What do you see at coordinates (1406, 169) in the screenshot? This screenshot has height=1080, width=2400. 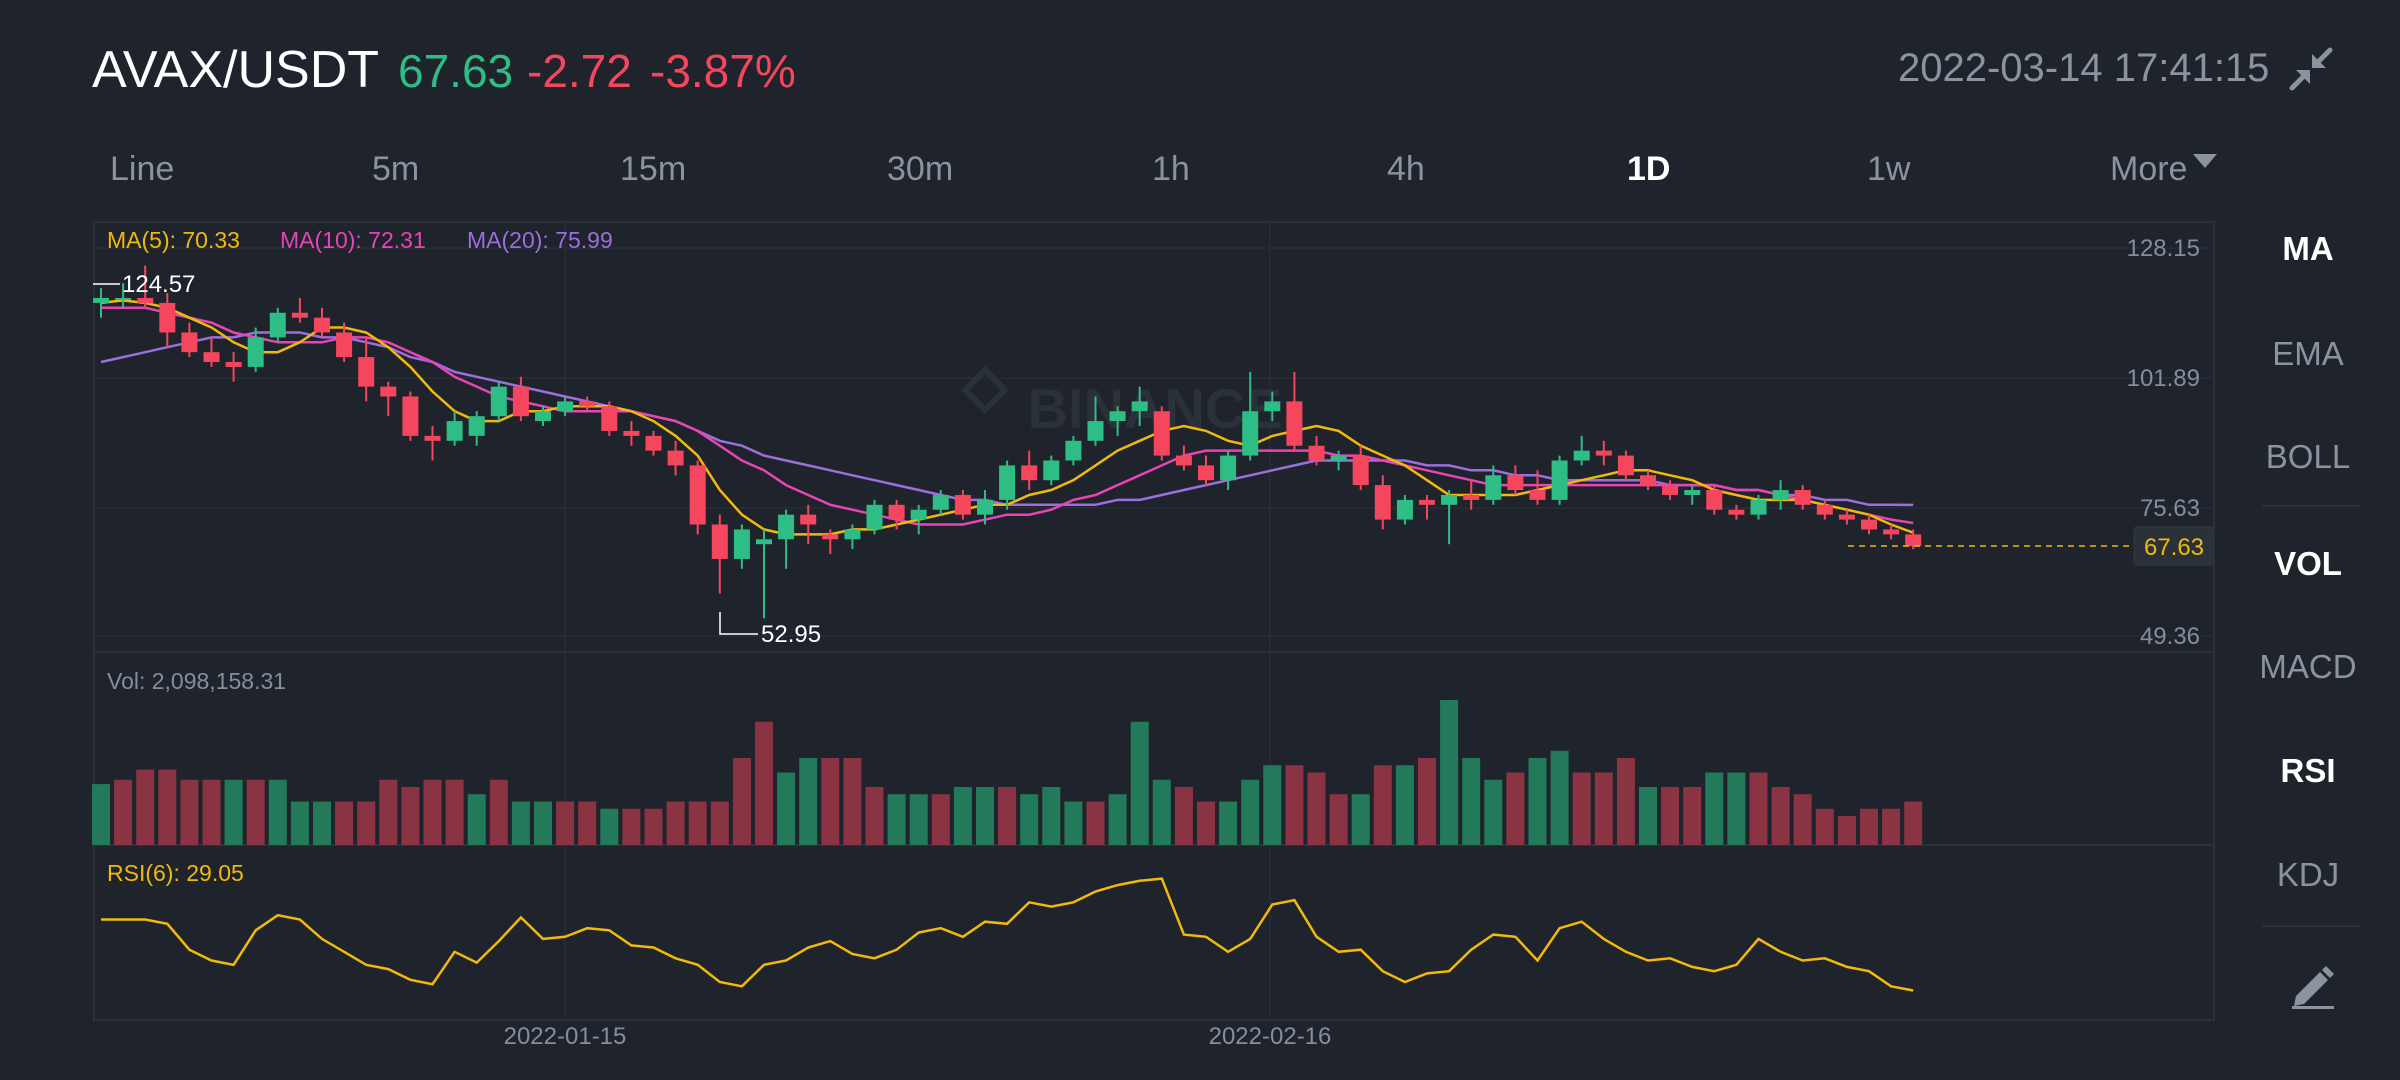 I see `tab-4h: 4h` at bounding box center [1406, 169].